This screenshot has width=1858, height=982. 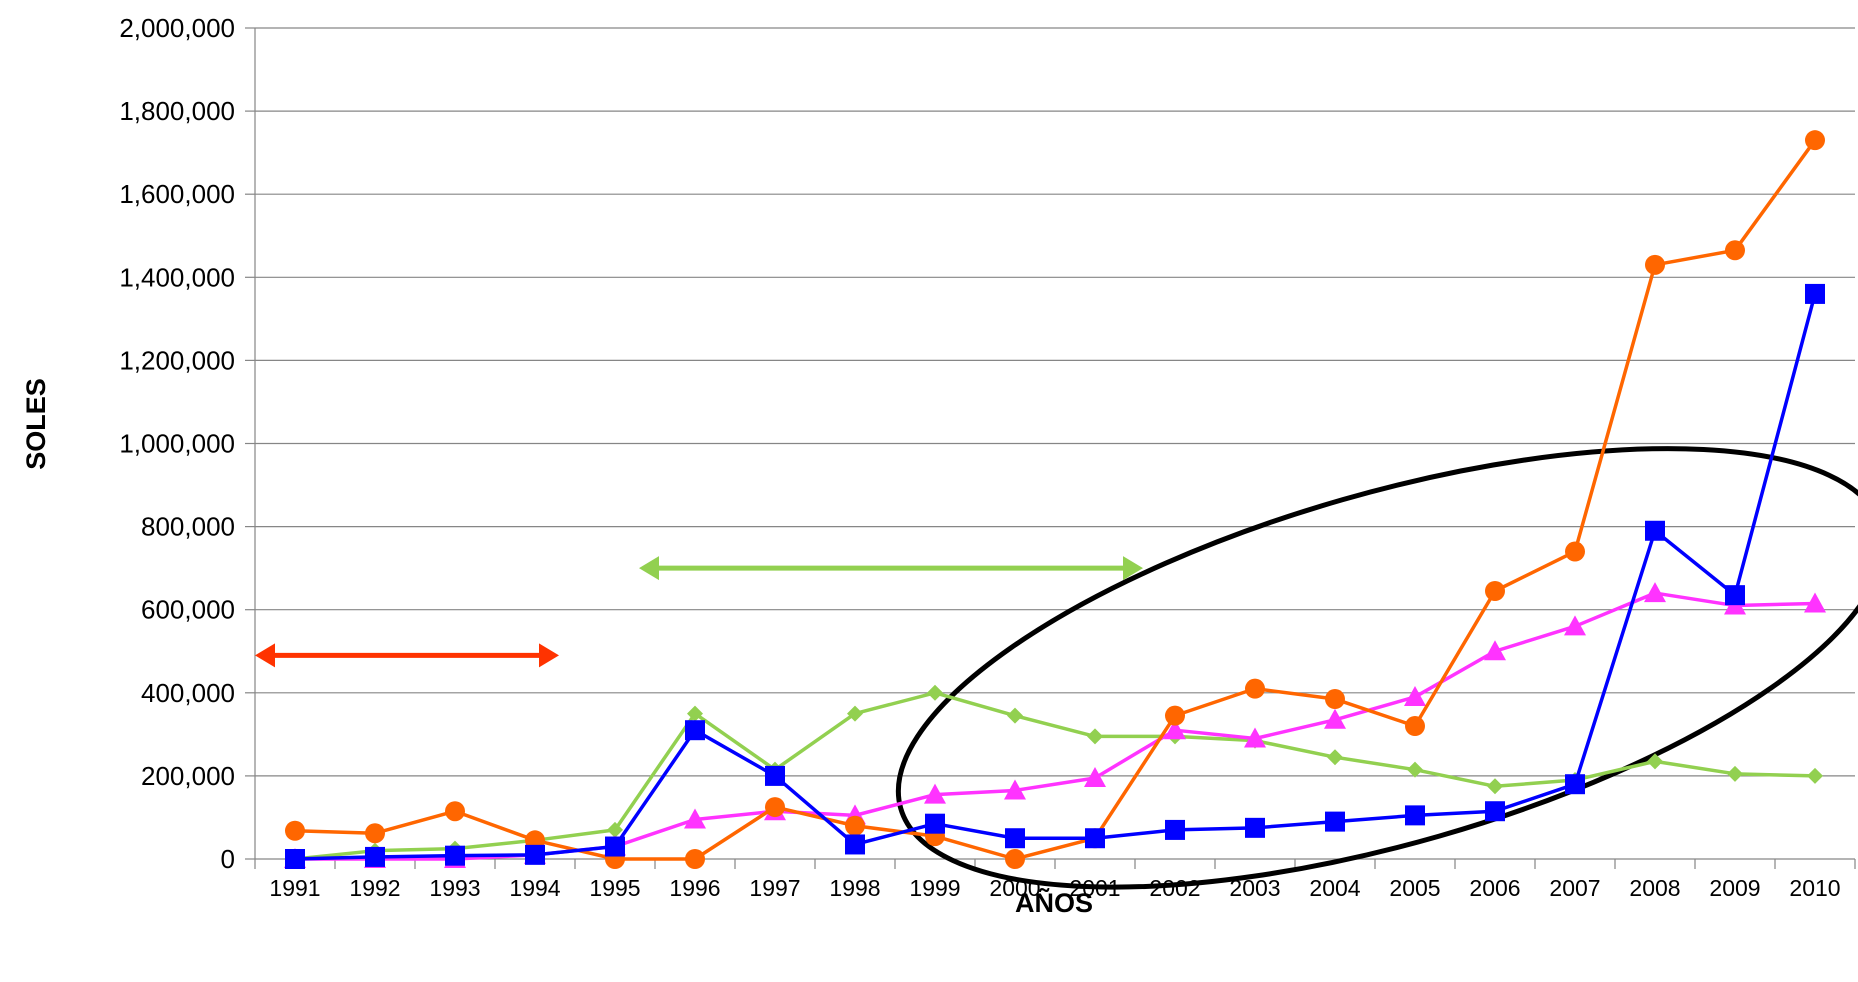 I want to click on x-tick-label: 2009, so click(x=1734, y=888).